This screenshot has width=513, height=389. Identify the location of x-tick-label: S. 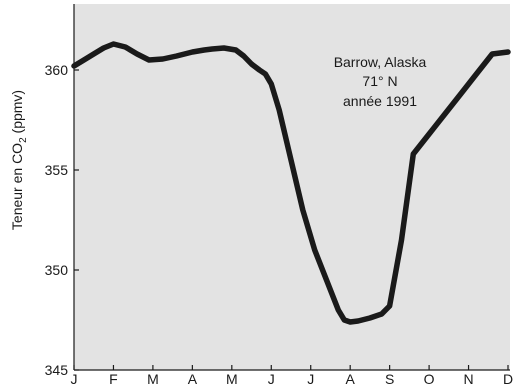
(389, 379).